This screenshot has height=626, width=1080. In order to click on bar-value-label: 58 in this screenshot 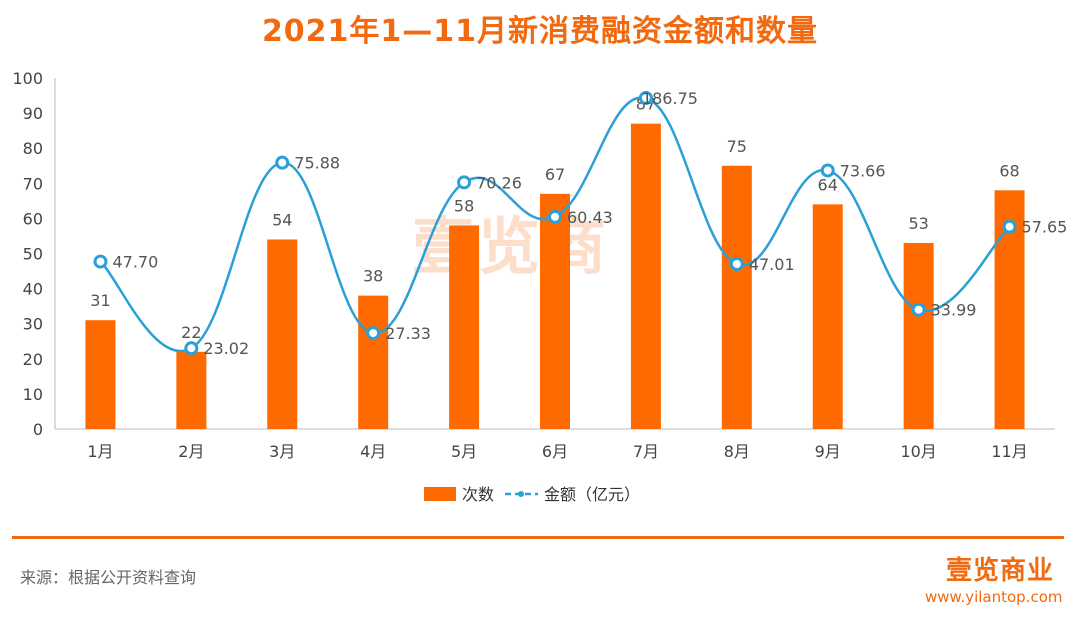, I will do `click(464, 205)`.